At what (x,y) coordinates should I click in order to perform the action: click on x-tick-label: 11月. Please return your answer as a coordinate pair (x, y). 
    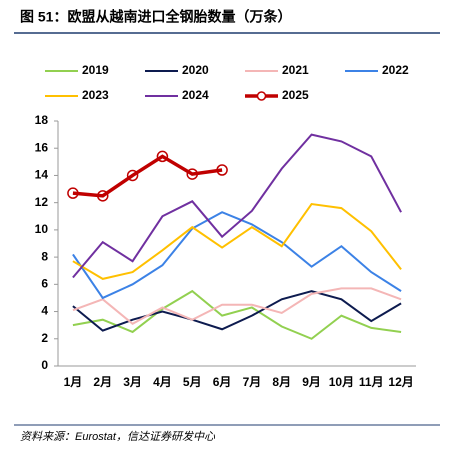
    Looking at the image, I should click on (371, 382).